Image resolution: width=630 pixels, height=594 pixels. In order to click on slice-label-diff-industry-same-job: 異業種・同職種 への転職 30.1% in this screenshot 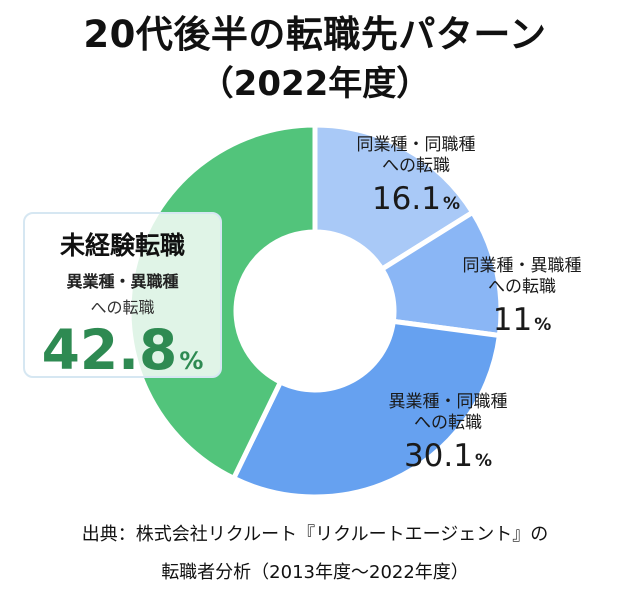, I will do `click(448, 433)`.